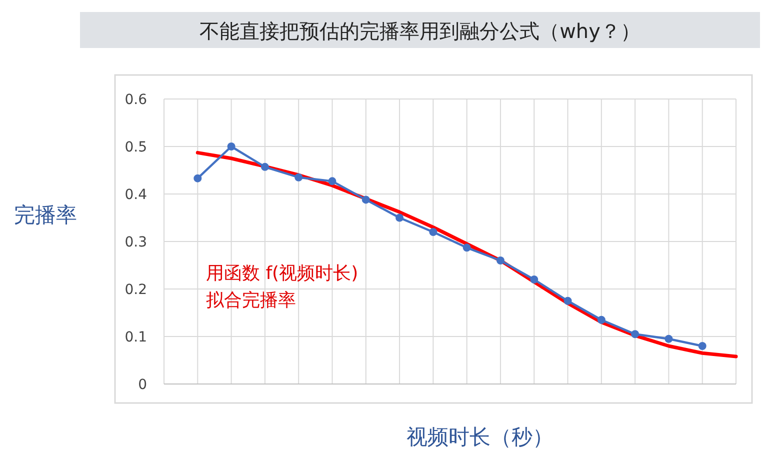 The height and width of the screenshot is (454, 774). I want to click on y-tick-label: 0.1, so click(135, 337).